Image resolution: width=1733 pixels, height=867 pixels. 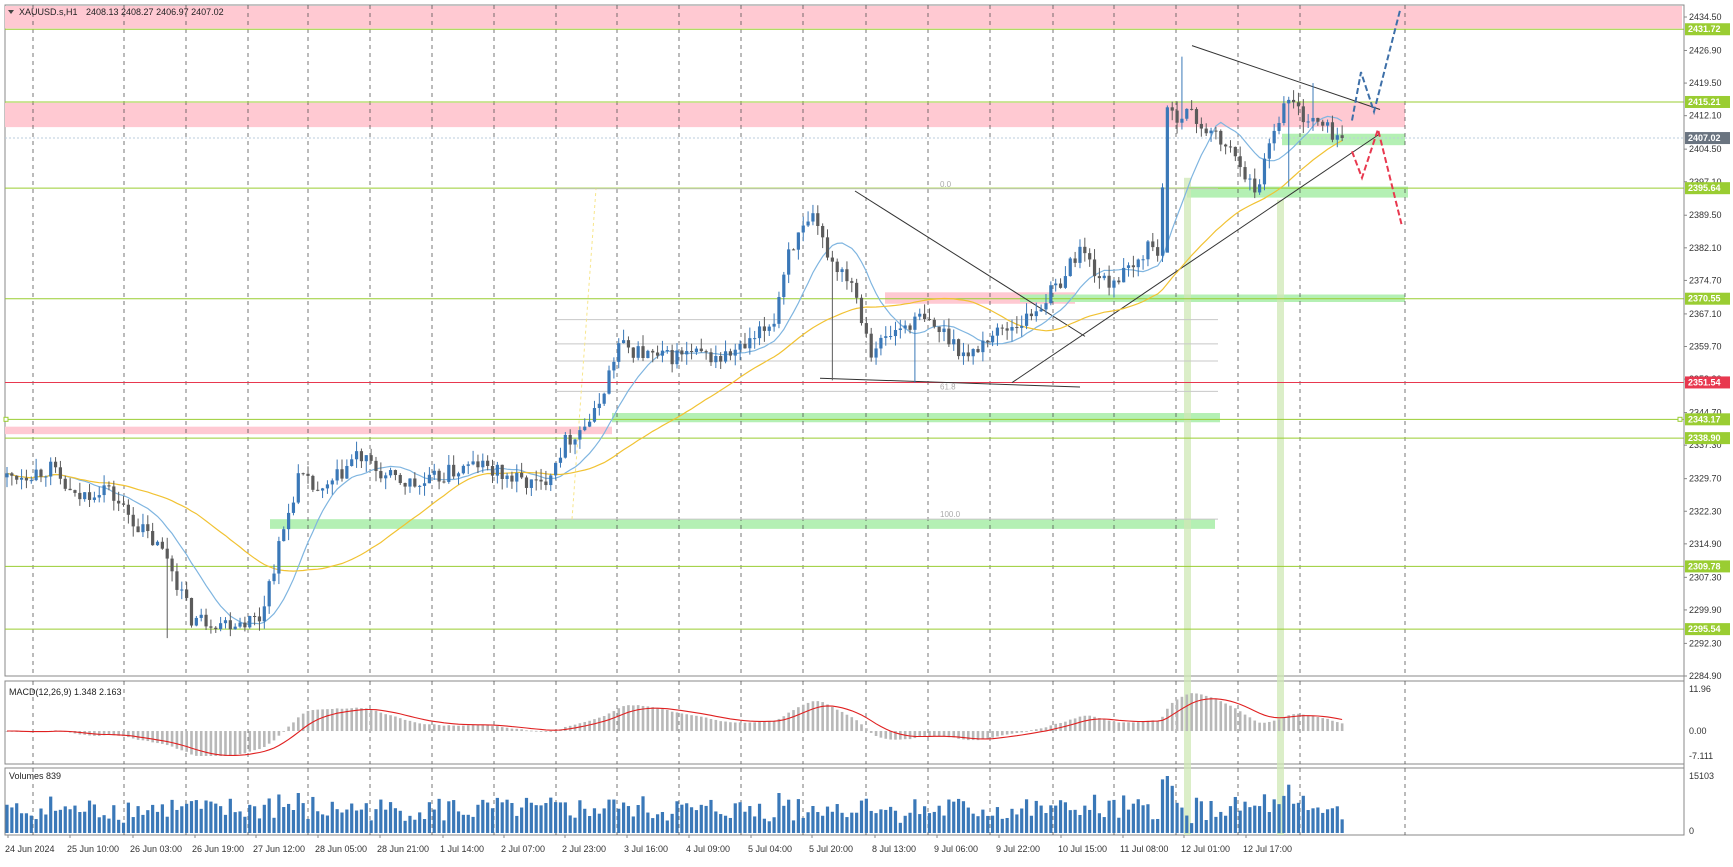 What do you see at coordinates (6, 419) in the screenshot?
I see `level-handle-left` at bounding box center [6, 419].